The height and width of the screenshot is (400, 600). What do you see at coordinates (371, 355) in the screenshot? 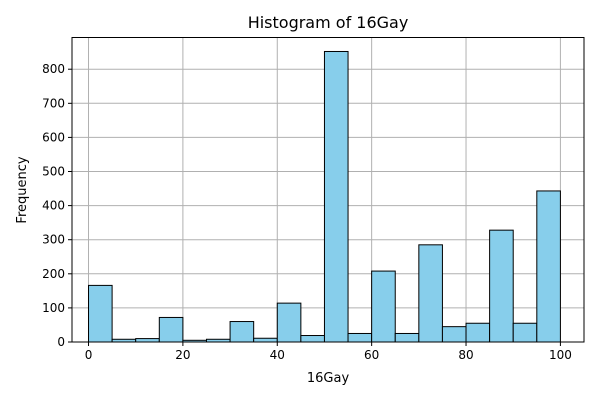
I see `x-tick-label: 60` at bounding box center [371, 355].